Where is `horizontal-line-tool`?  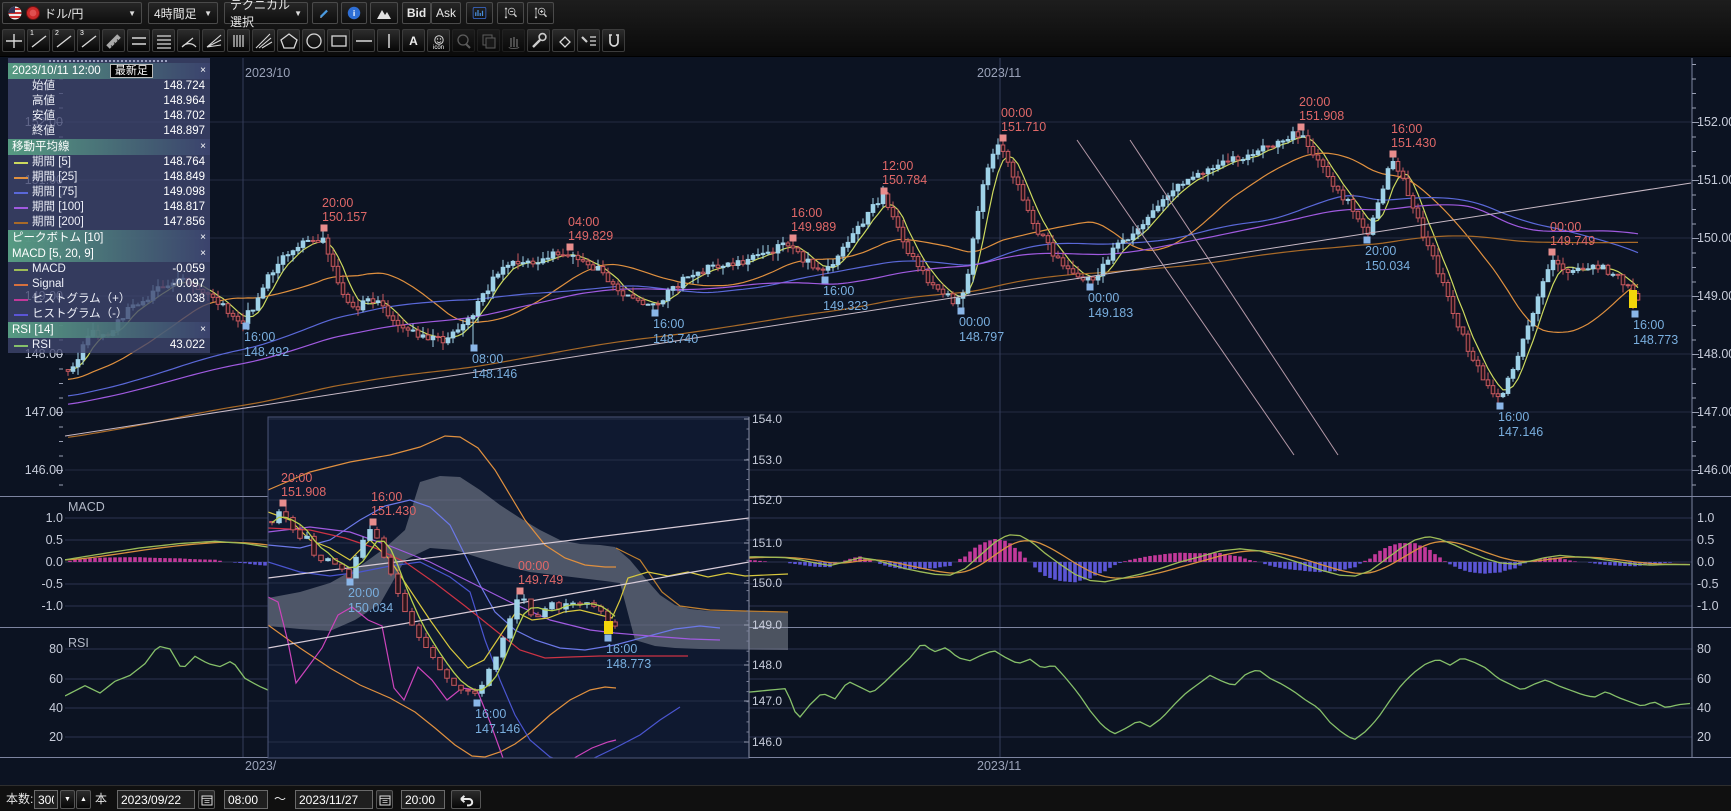
horizontal-line-tool is located at coordinates (363, 40).